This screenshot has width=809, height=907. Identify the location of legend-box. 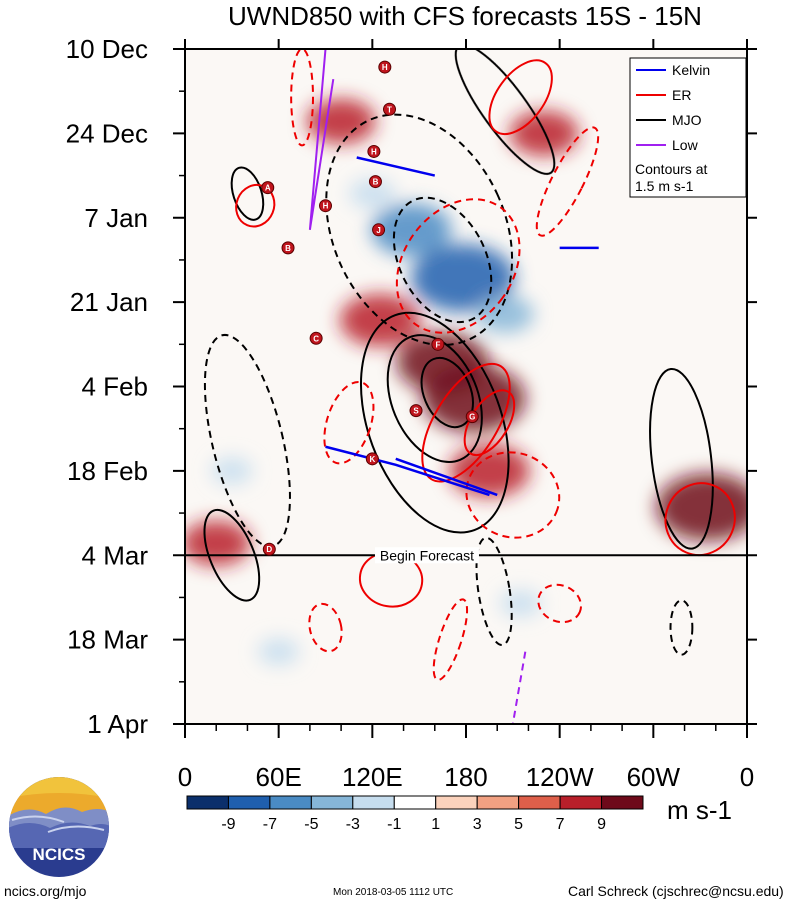
(688, 127).